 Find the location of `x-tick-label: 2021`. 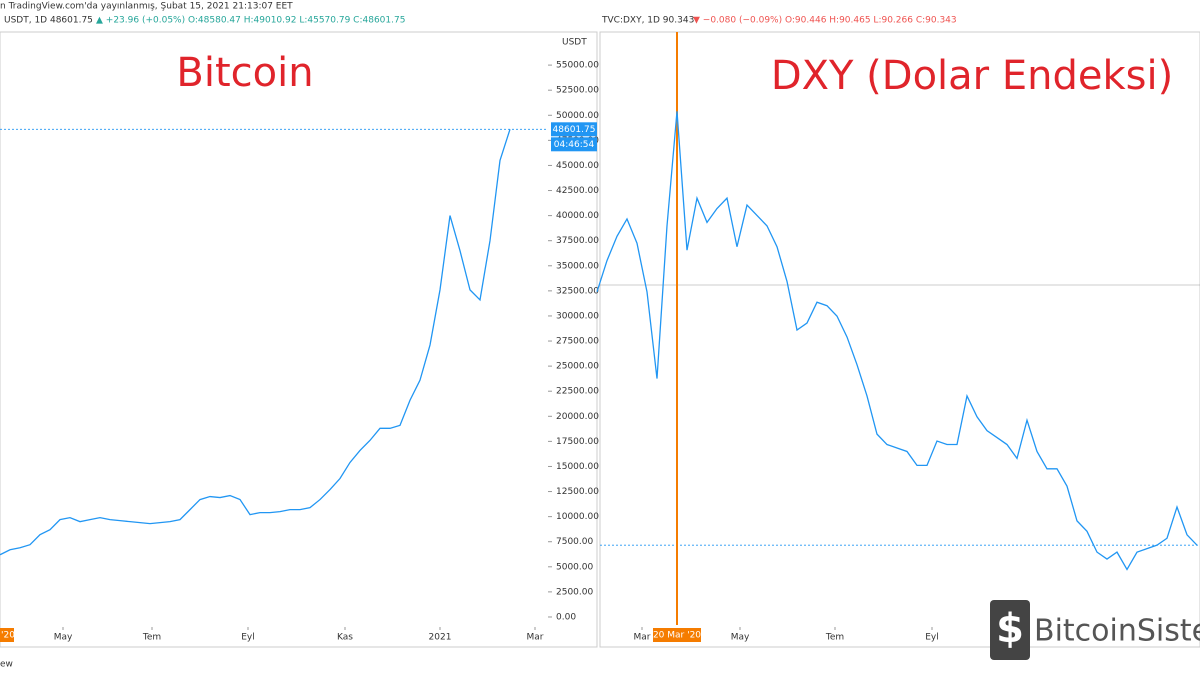

x-tick-label: 2021 is located at coordinates (440, 638).